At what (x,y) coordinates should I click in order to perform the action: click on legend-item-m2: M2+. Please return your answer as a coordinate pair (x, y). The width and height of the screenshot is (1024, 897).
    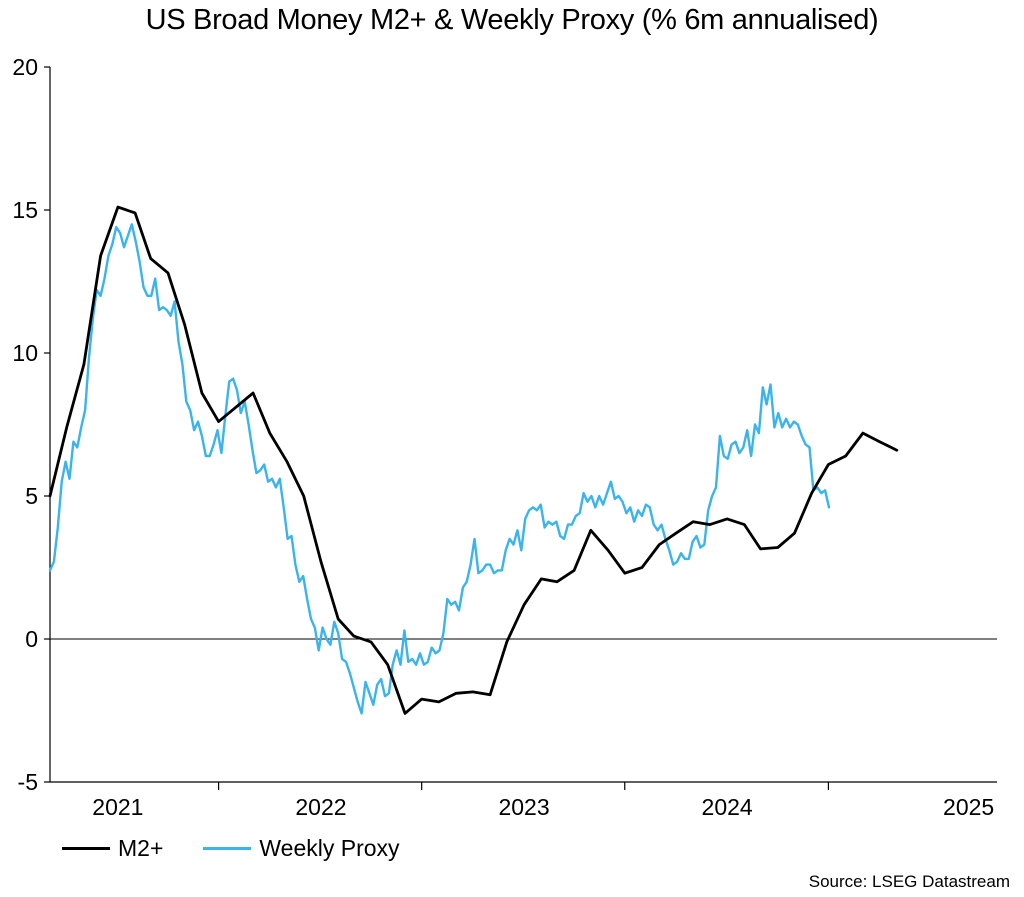
    Looking at the image, I should click on (112, 848).